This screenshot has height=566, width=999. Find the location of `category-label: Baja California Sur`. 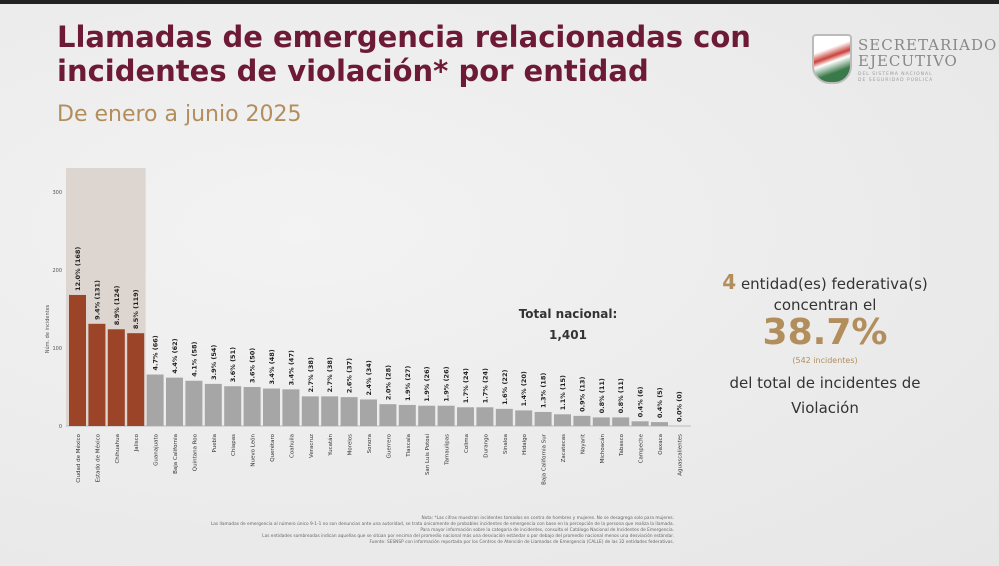

category-label: Baja California Sur is located at coordinates (545, 459).